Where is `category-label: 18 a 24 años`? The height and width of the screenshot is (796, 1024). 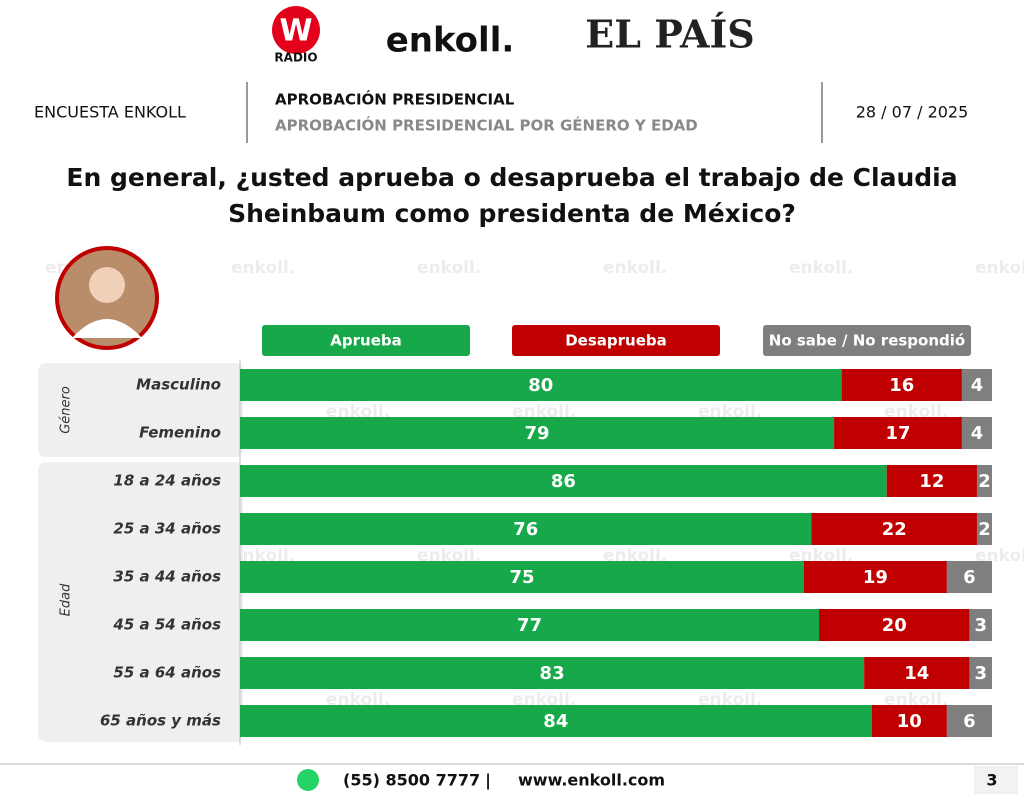 category-label: 18 a 24 años is located at coordinates (167, 481).